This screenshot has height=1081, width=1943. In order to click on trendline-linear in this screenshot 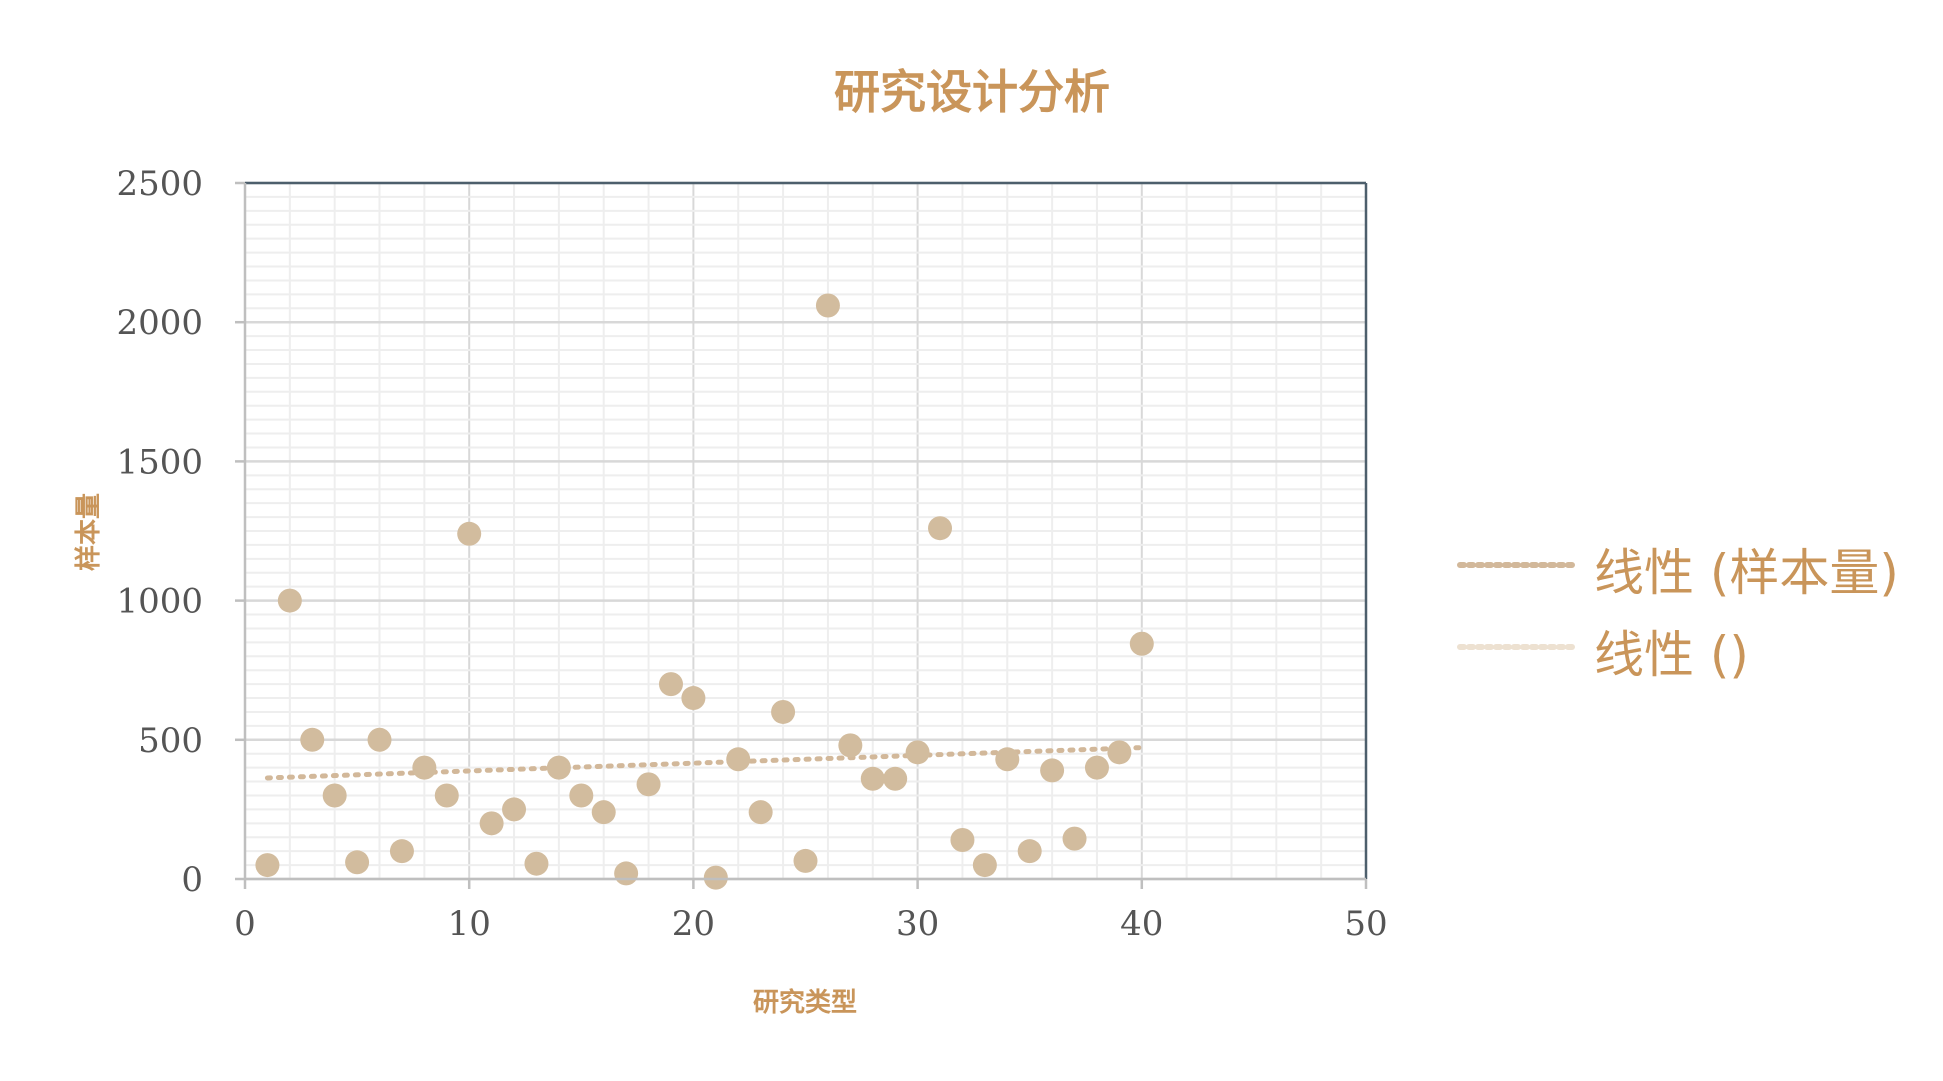, I will do `click(704, 763)`.